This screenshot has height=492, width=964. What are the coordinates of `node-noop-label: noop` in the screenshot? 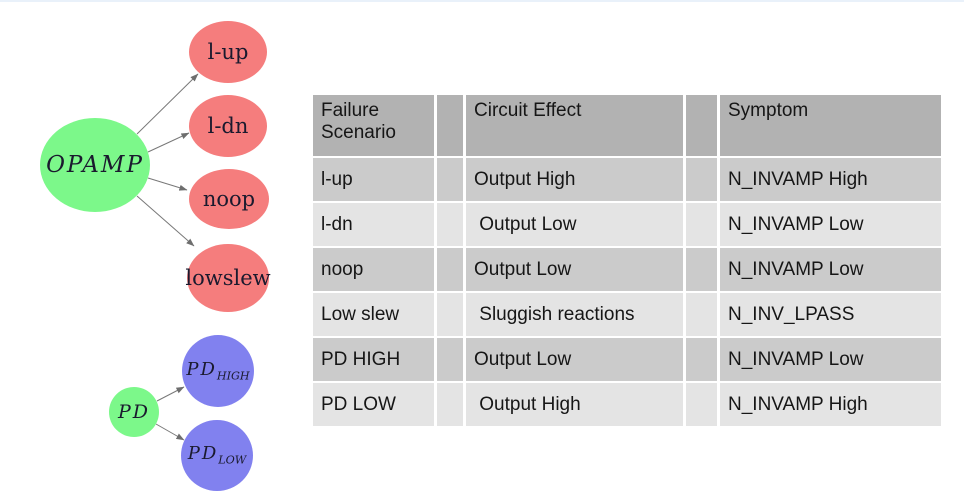 It's located at (229, 198).